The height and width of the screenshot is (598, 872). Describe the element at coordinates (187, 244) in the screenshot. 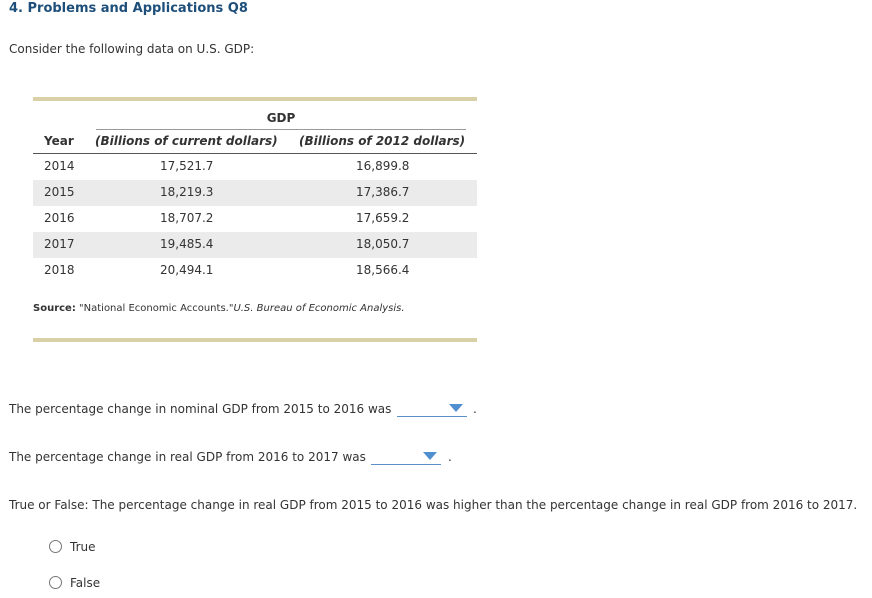

I see `table-cell: 19,485.4` at that location.